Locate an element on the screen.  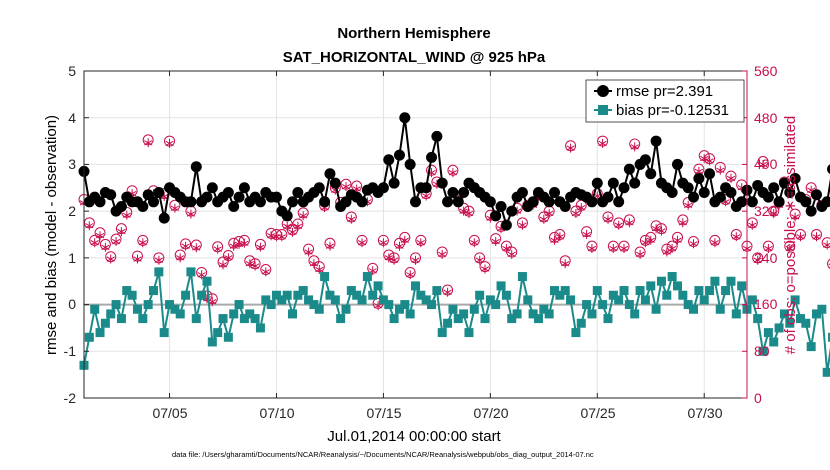
ytick-label: 3 is located at coordinates (72, 164).